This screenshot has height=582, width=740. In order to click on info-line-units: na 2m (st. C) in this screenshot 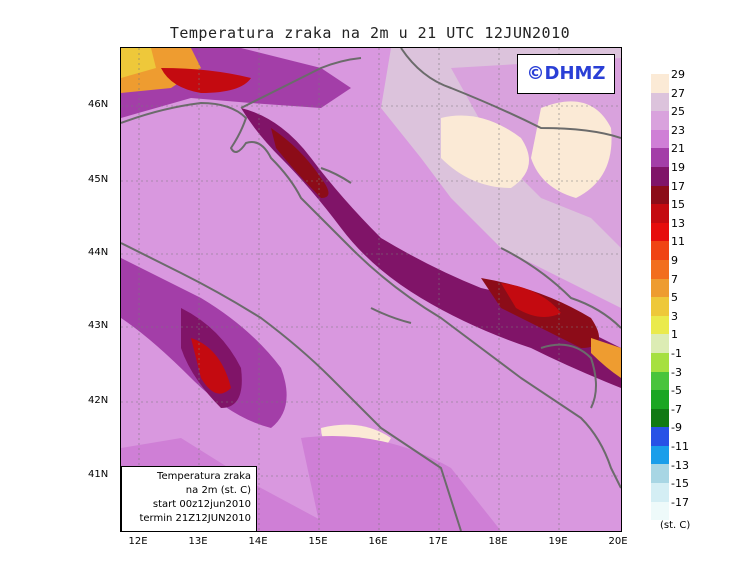, I will do `click(218, 490)`.